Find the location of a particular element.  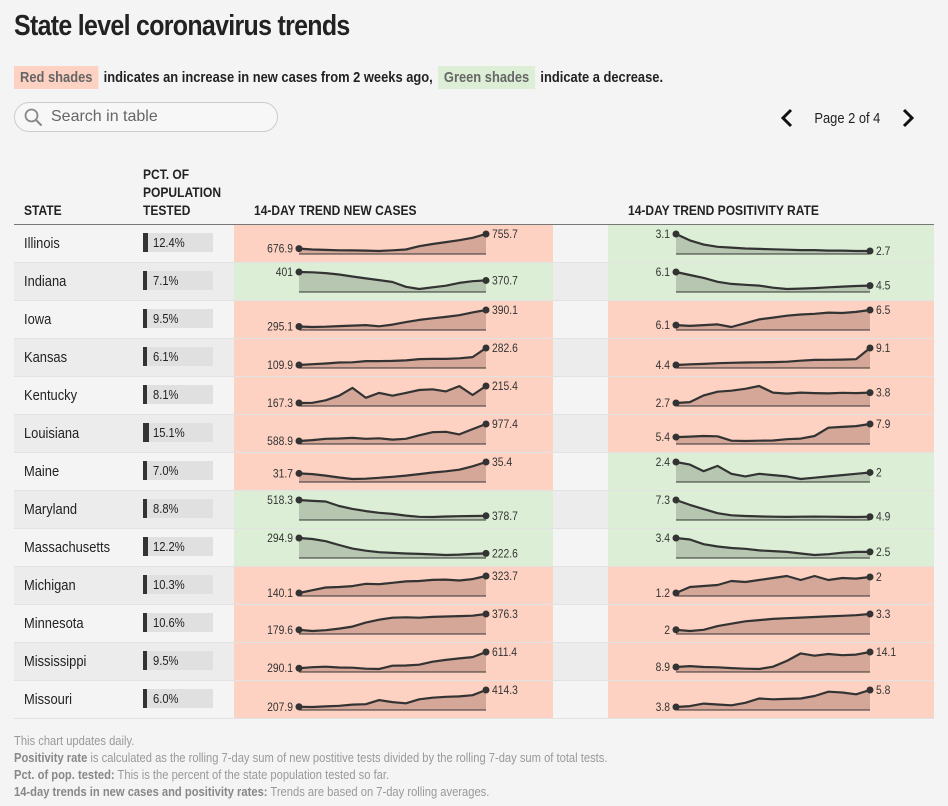

pos-trend-cell: 8.9 14.1 is located at coordinates (771, 661).